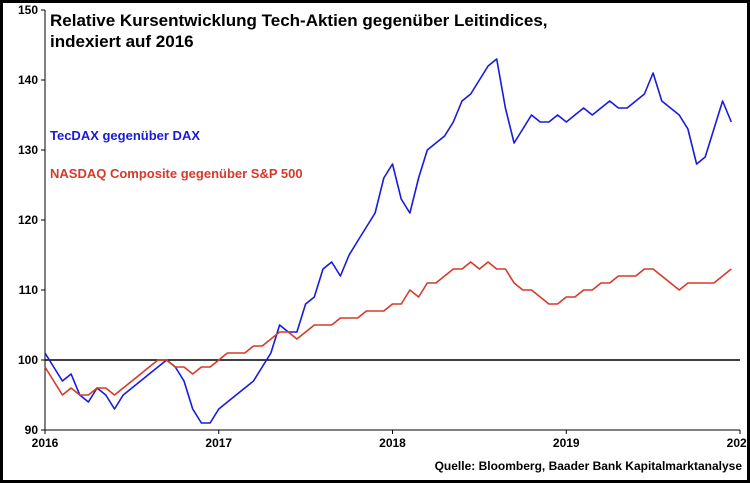 This screenshot has width=750, height=483. Describe the element at coordinates (392, 443) in the screenshot. I see `x-tick-label: 2018` at that location.